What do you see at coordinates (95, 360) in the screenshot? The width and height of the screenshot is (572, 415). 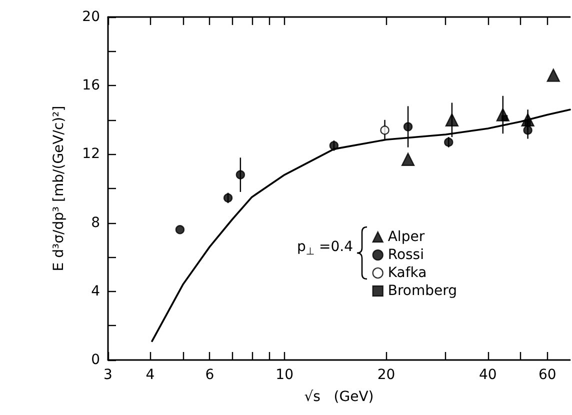 I see `y-tick-label: 0` at bounding box center [95, 360].